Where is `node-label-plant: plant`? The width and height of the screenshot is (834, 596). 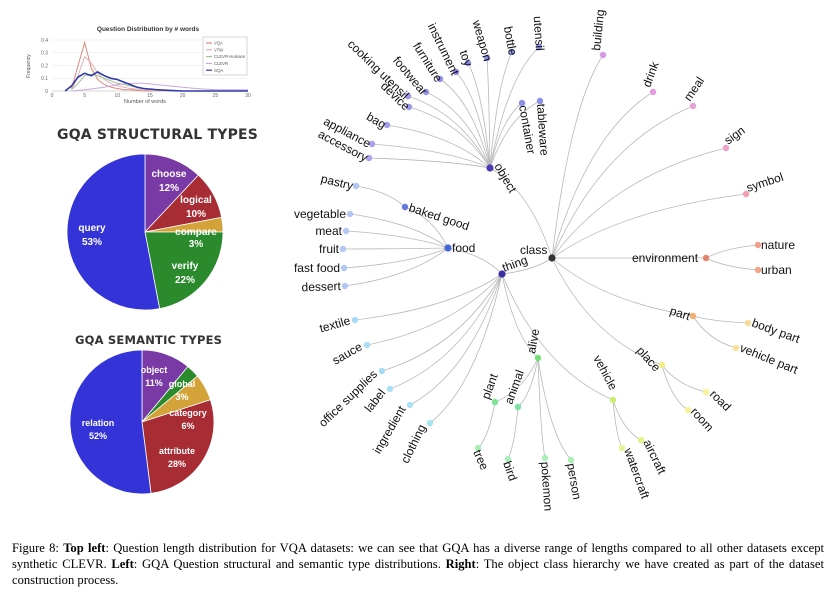 node-label-plant: plant is located at coordinates (490, 386).